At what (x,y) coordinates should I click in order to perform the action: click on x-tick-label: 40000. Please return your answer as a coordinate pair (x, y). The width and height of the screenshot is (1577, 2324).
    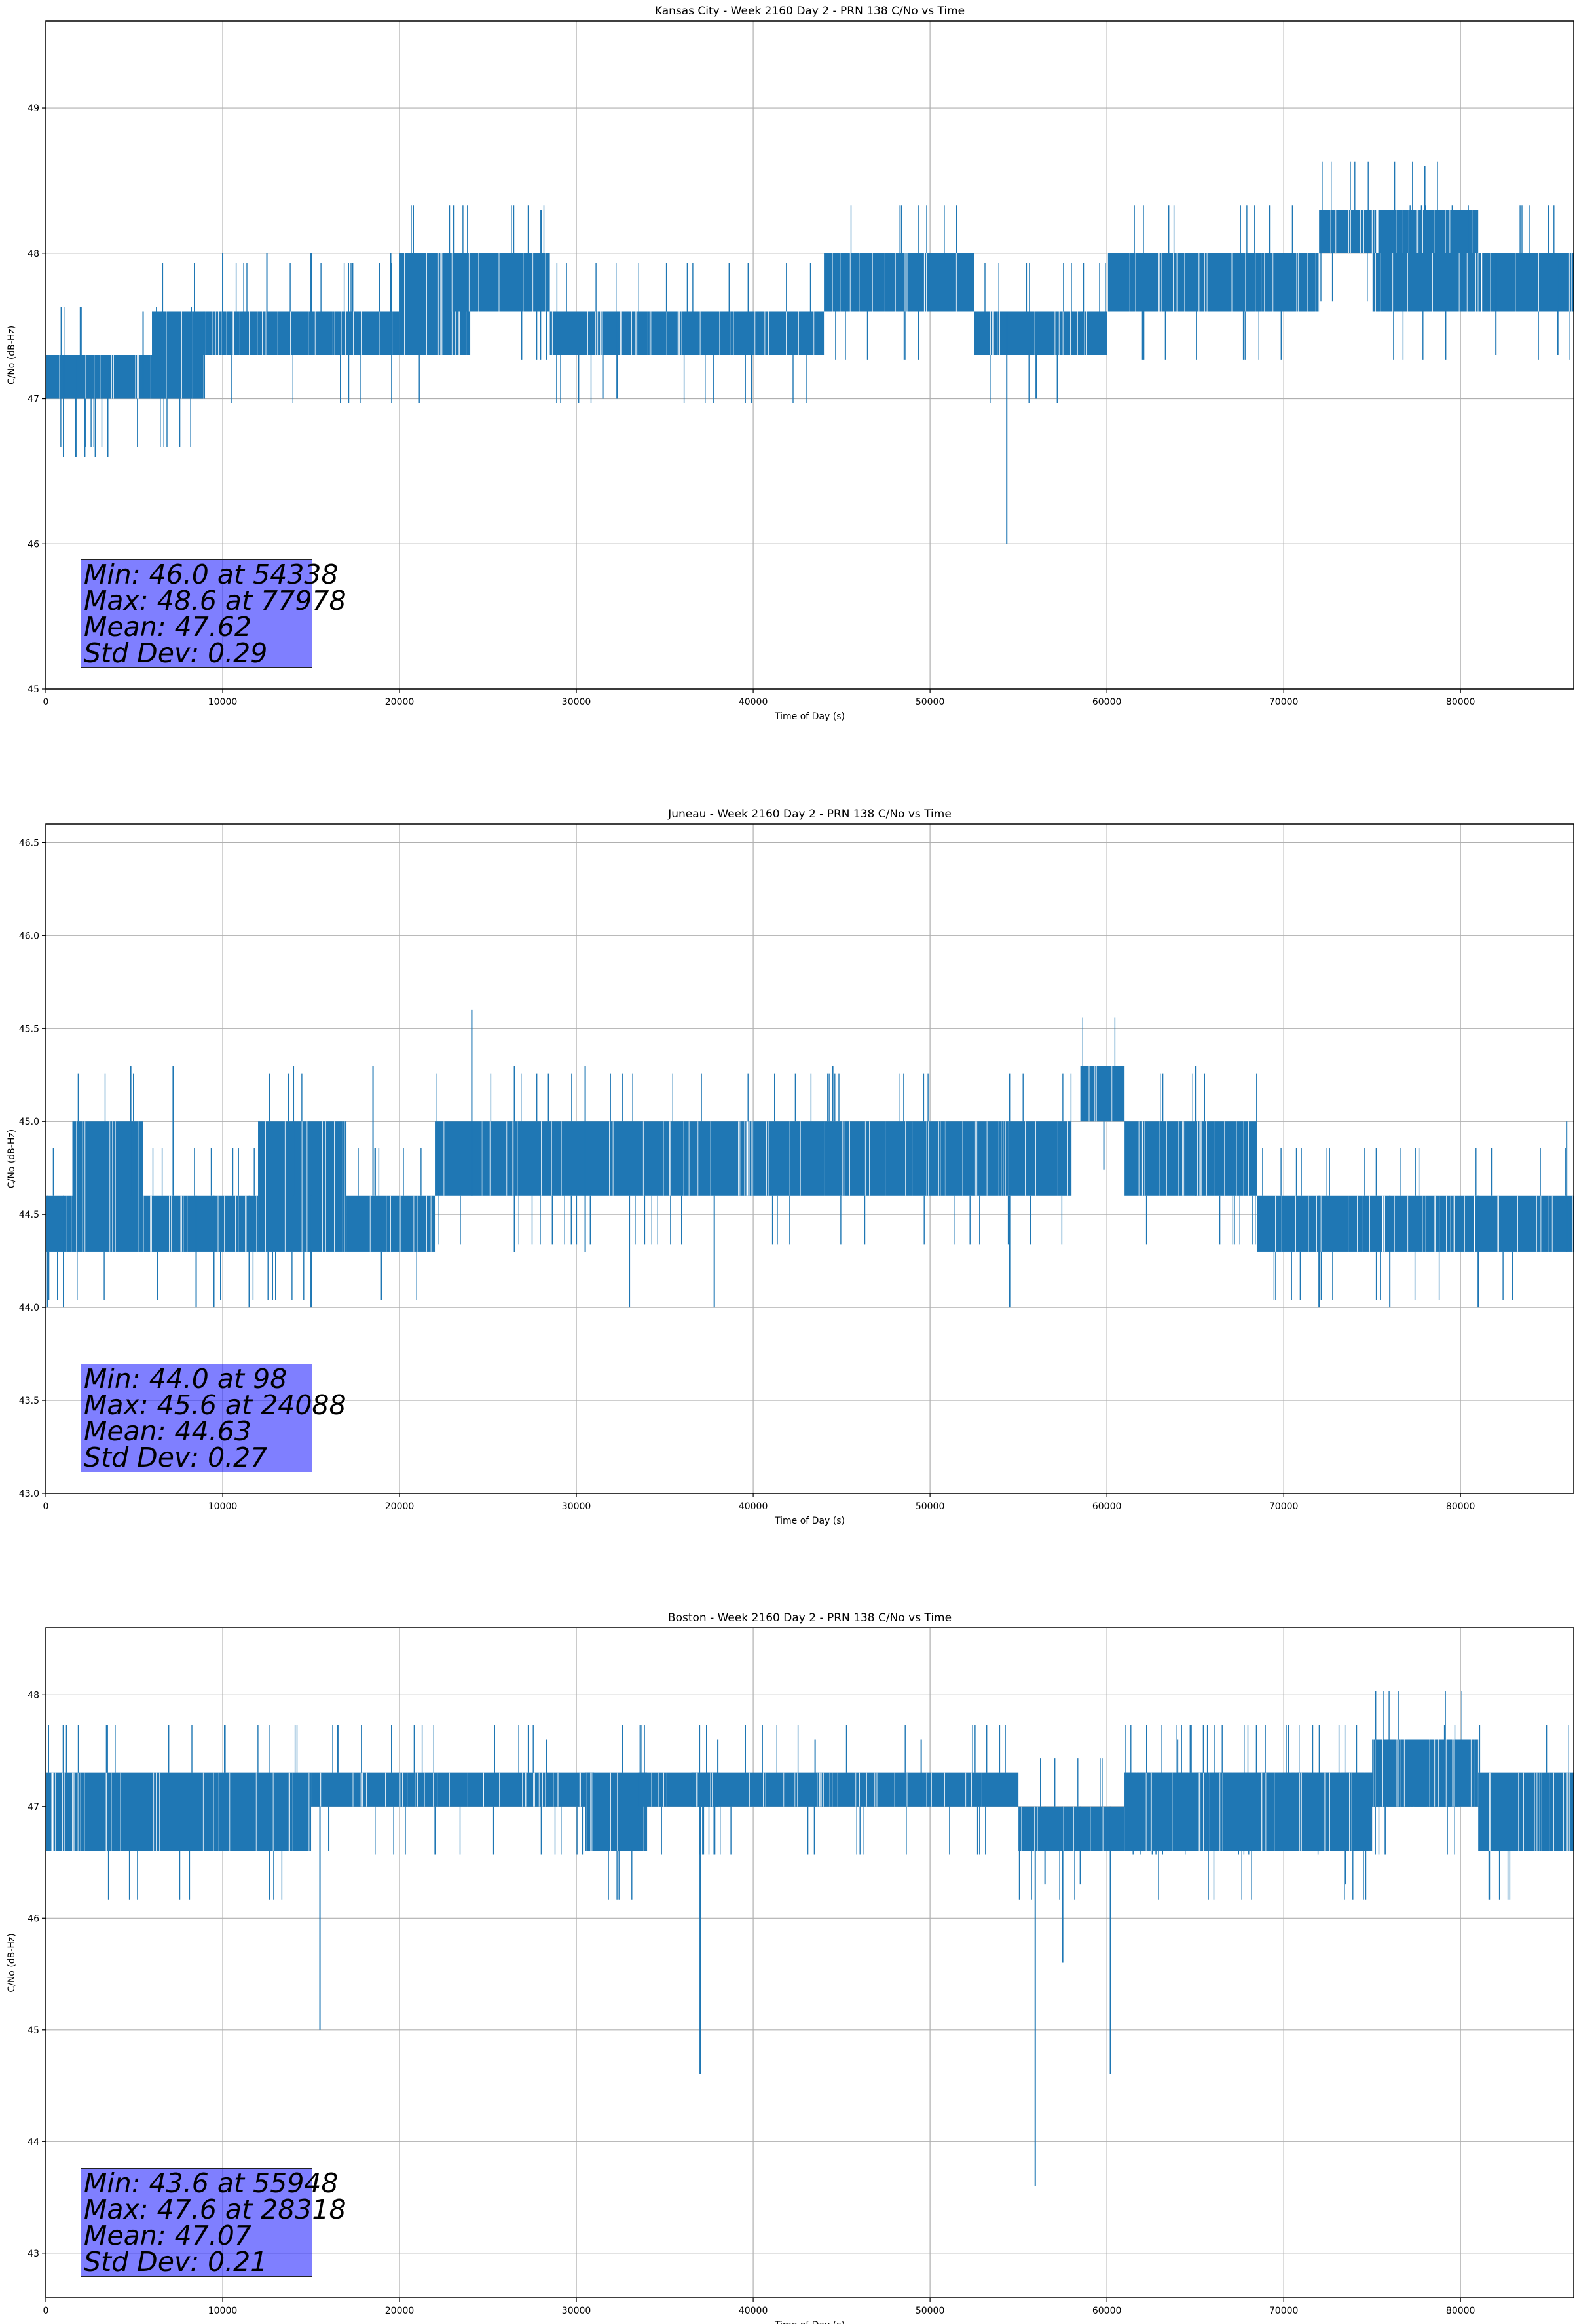
    Looking at the image, I should click on (753, 702).